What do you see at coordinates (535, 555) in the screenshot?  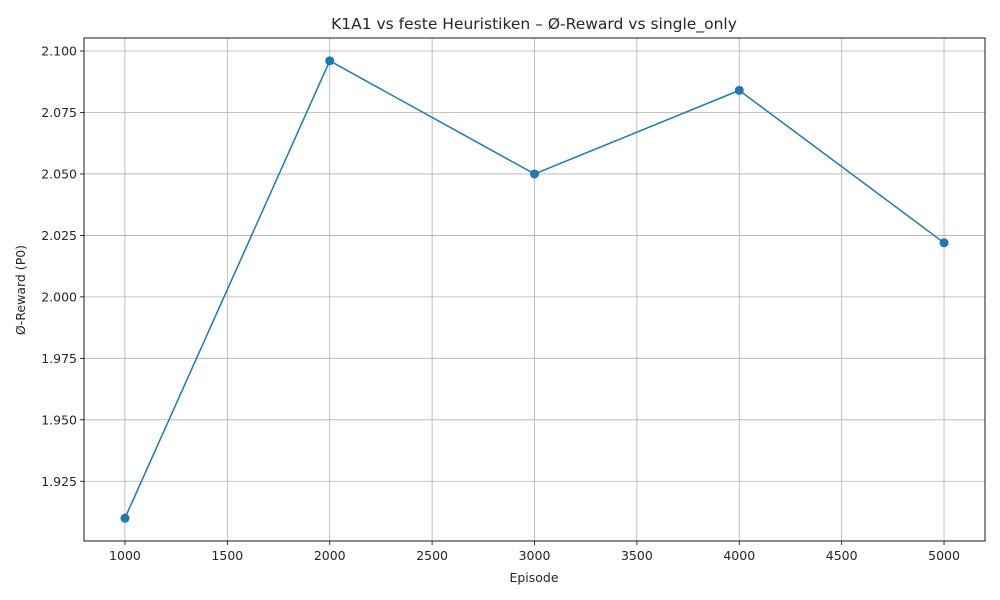 I see `x-tick-label: 3000` at bounding box center [535, 555].